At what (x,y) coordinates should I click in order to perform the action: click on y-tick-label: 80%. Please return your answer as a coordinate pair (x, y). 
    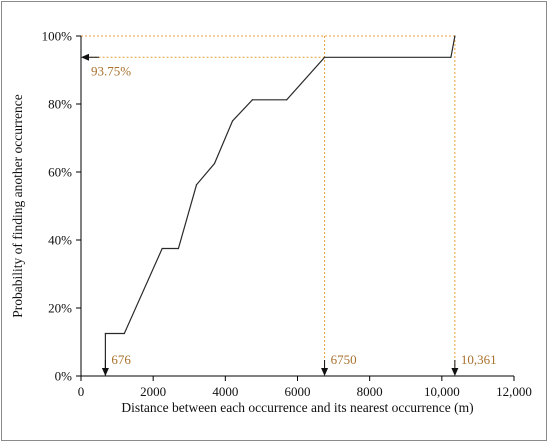
    Looking at the image, I should click on (60, 104).